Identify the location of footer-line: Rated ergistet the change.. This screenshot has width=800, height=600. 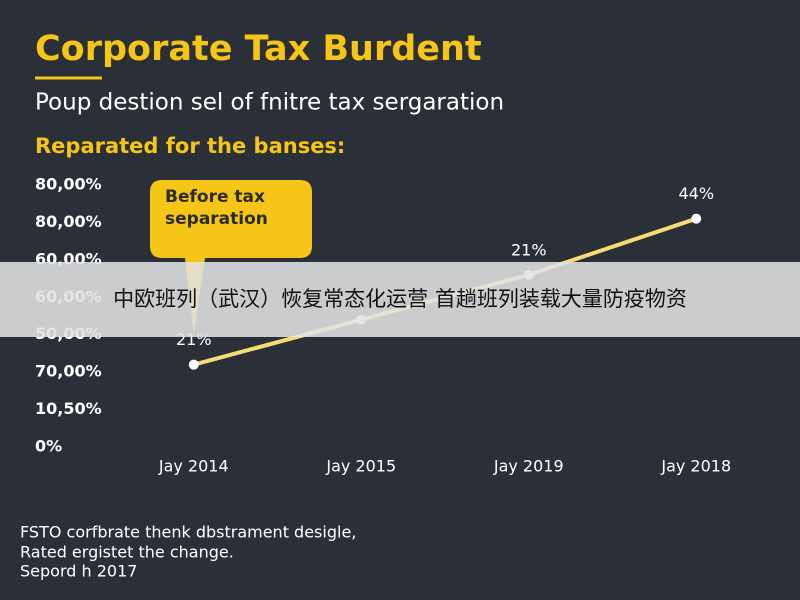
(127, 552).